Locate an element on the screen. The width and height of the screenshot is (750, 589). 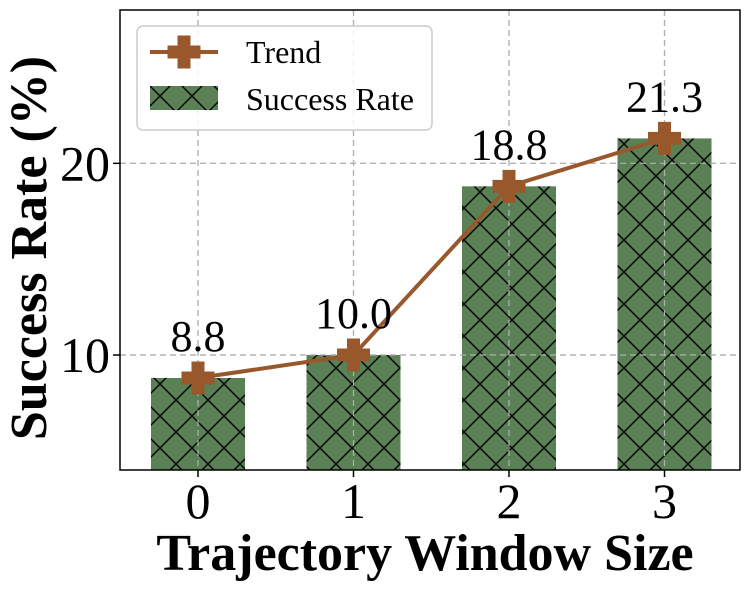
x-axis-title: Trajectory Window Size is located at coordinates (424, 553).